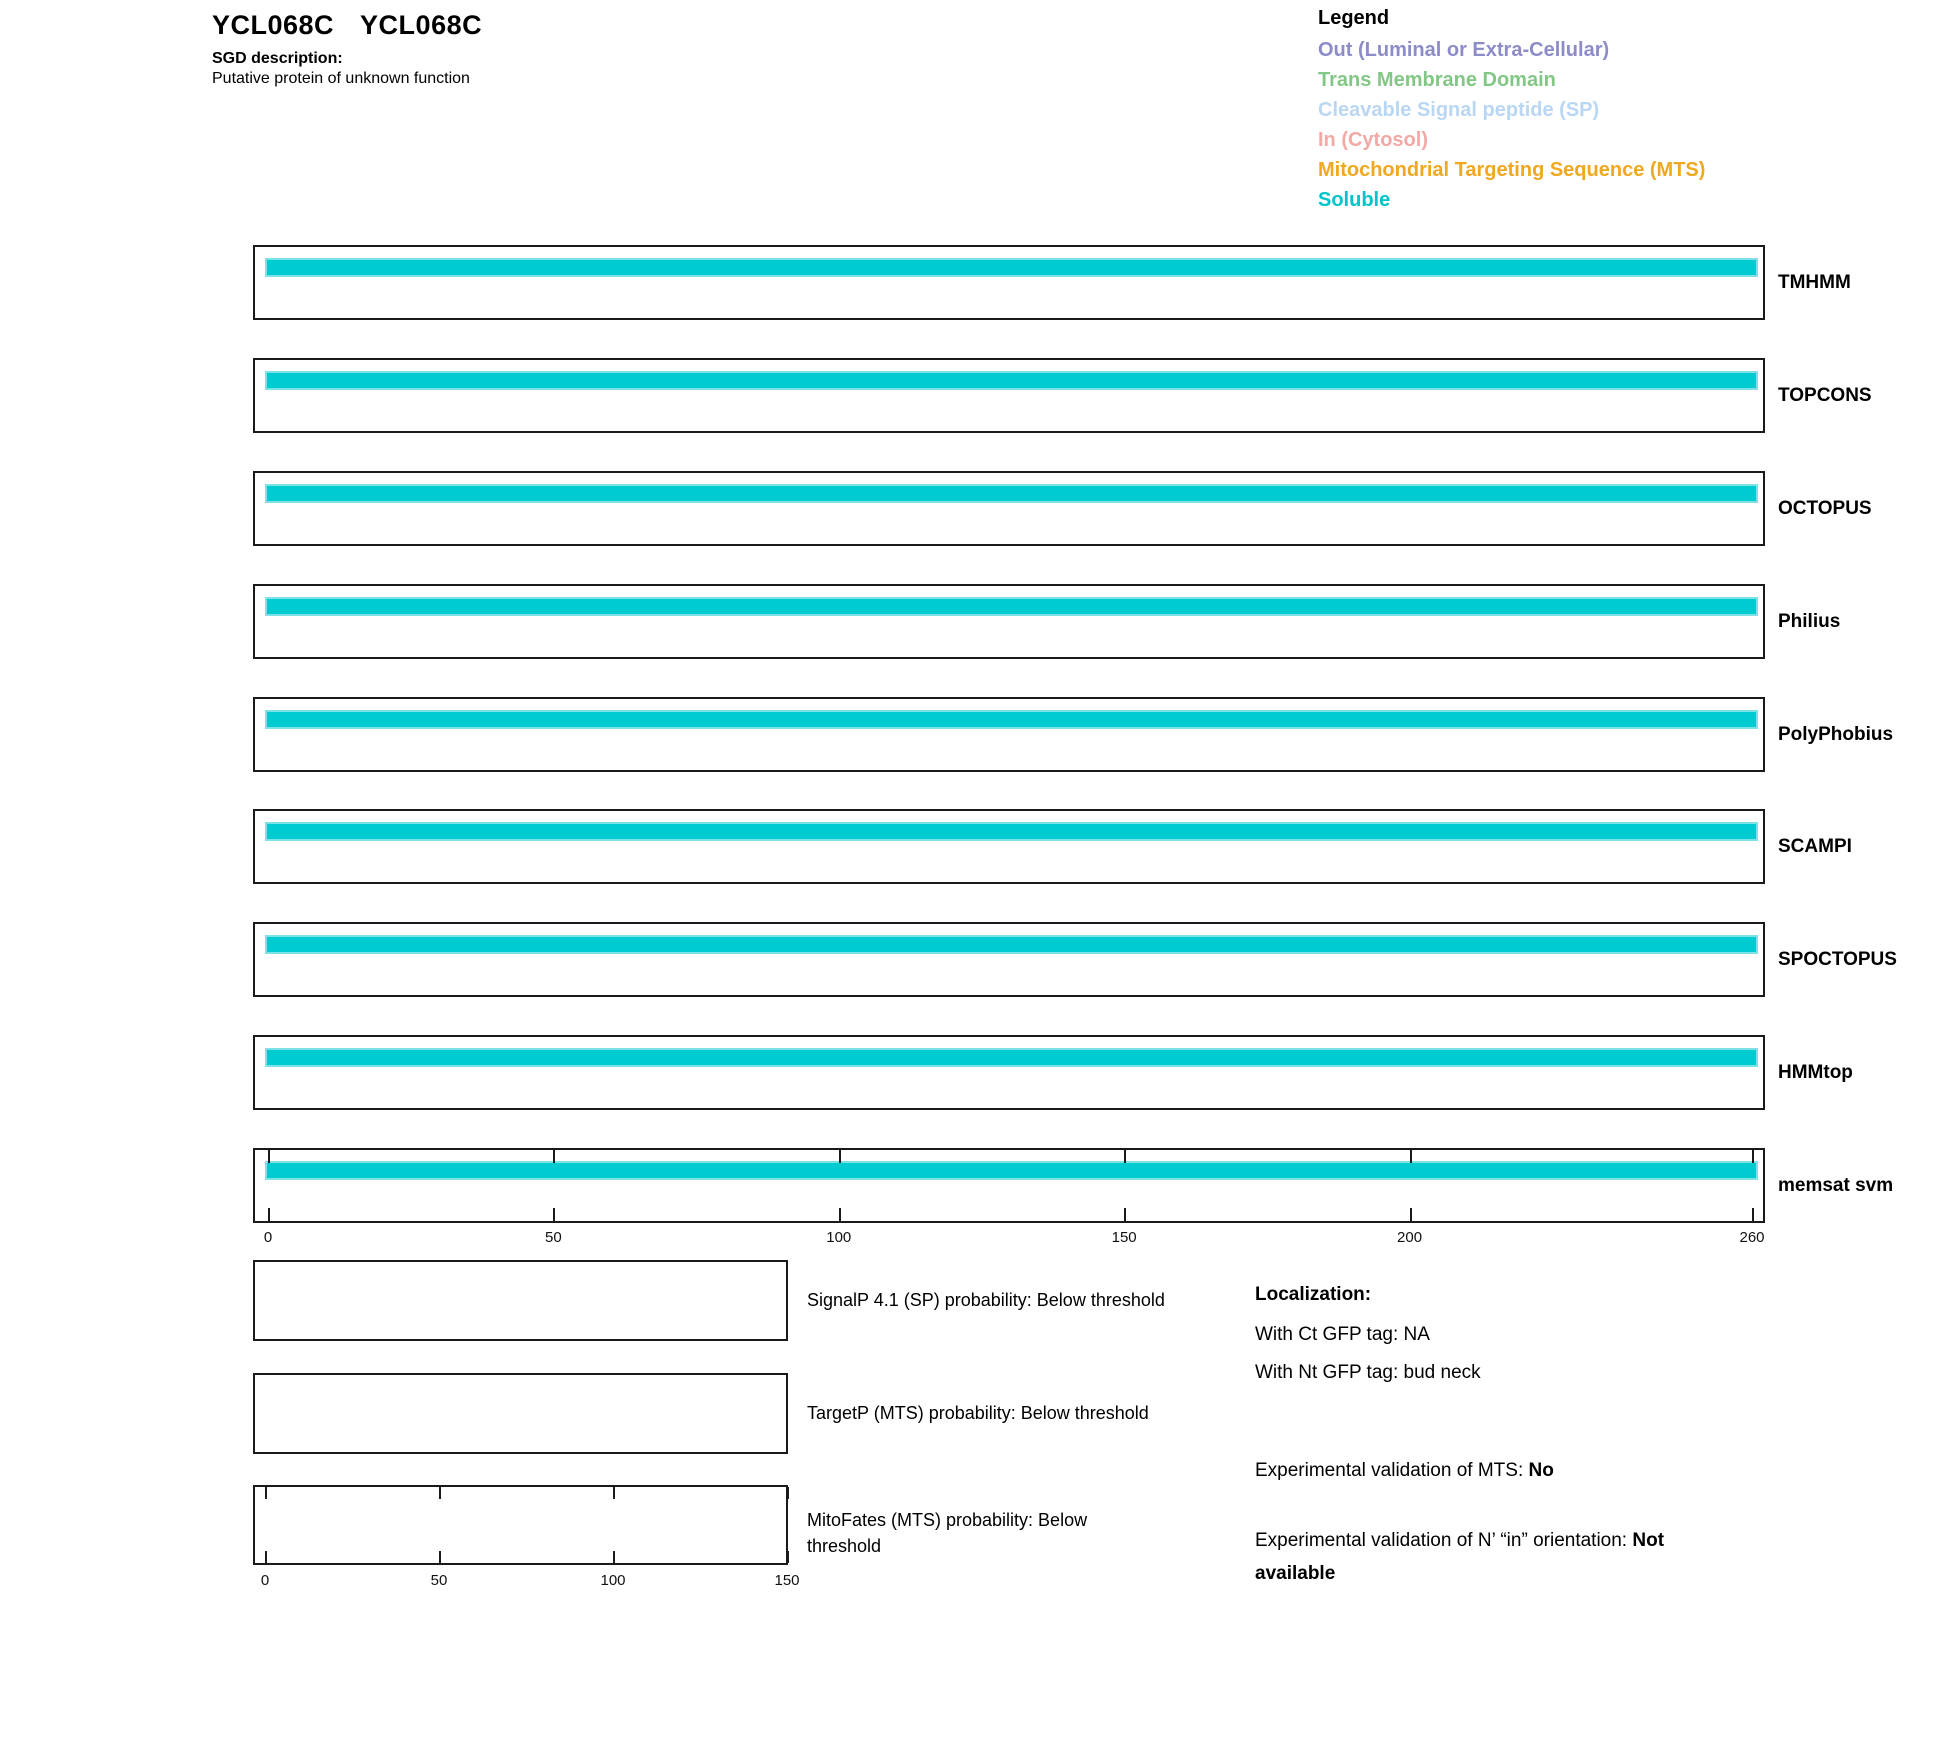 This screenshot has width=1950, height=1761. Describe the element at coordinates (1009, 846) in the screenshot. I see `track-box-scampi` at that location.